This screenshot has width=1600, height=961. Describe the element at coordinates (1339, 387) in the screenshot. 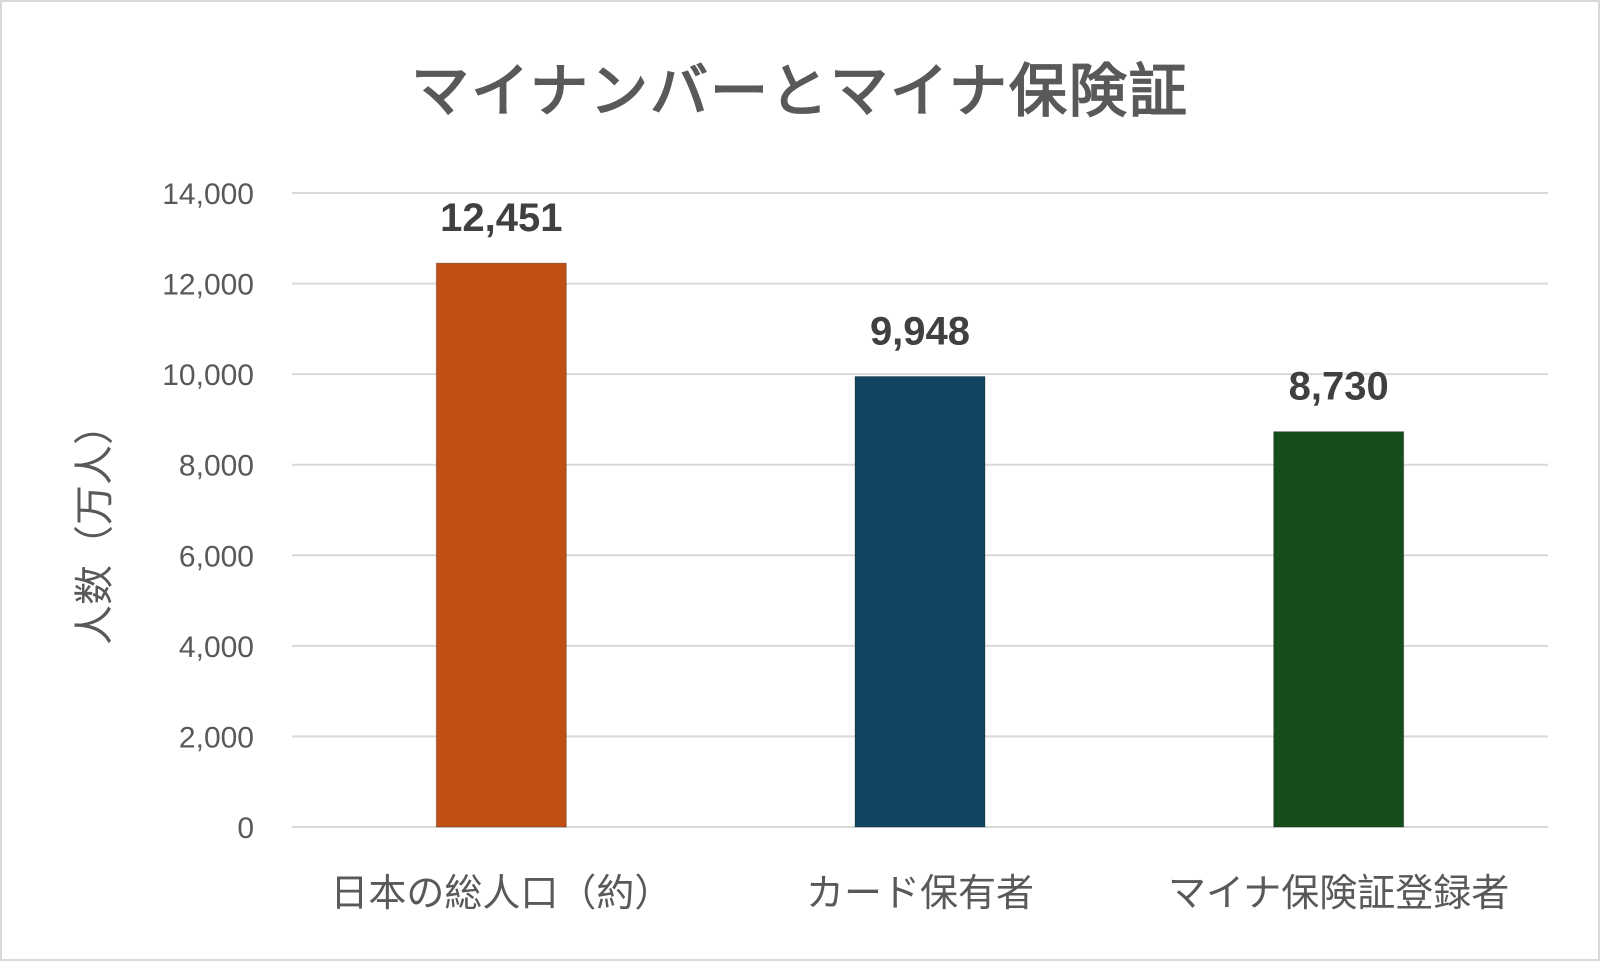

I see `data-label: 8,730` at that location.